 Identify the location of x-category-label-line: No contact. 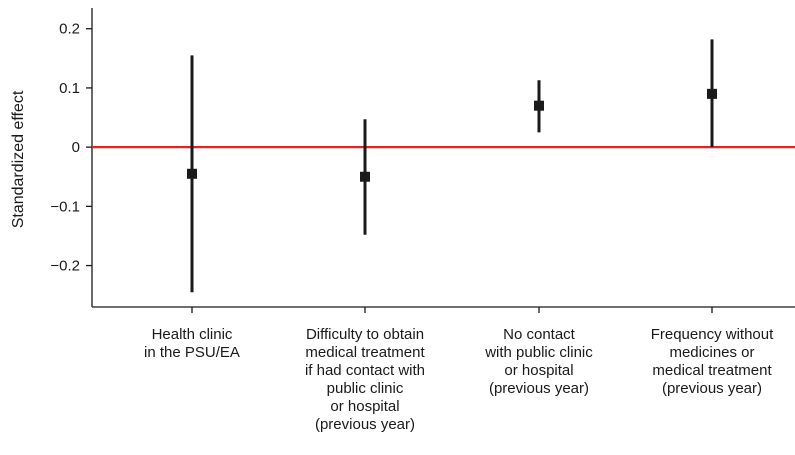
(539, 334).